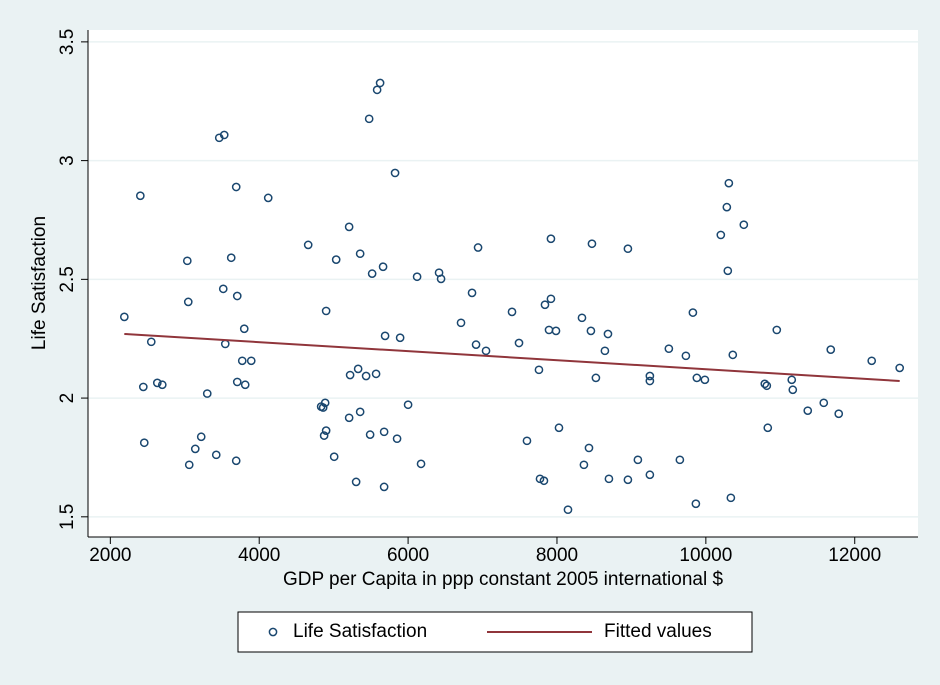 This screenshot has height=685, width=940. What do you see at coordinates (110, 555) in the screenshot?
I see `x-tick-label: 2000` at bounding box center [110, 555].